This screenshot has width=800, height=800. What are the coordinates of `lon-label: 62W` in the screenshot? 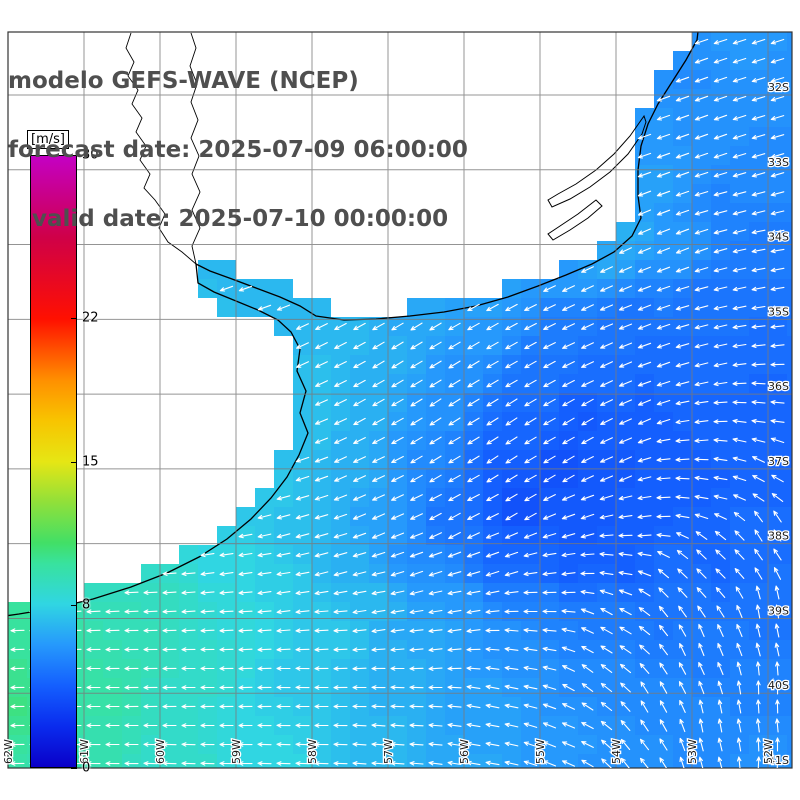 It's located at (8, 751).